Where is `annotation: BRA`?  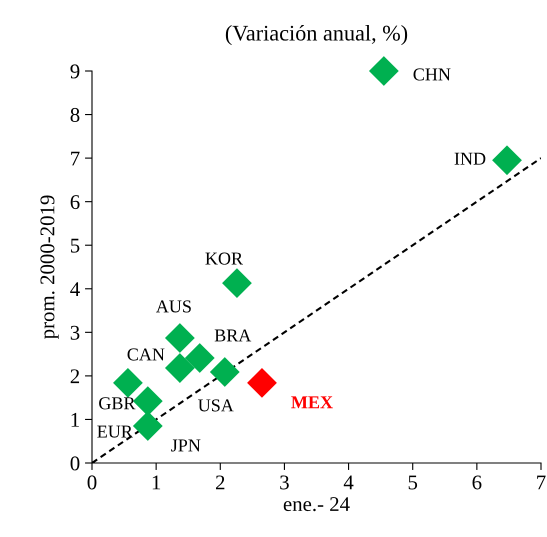
annotation: BRA is located at coordinates (233, 335).